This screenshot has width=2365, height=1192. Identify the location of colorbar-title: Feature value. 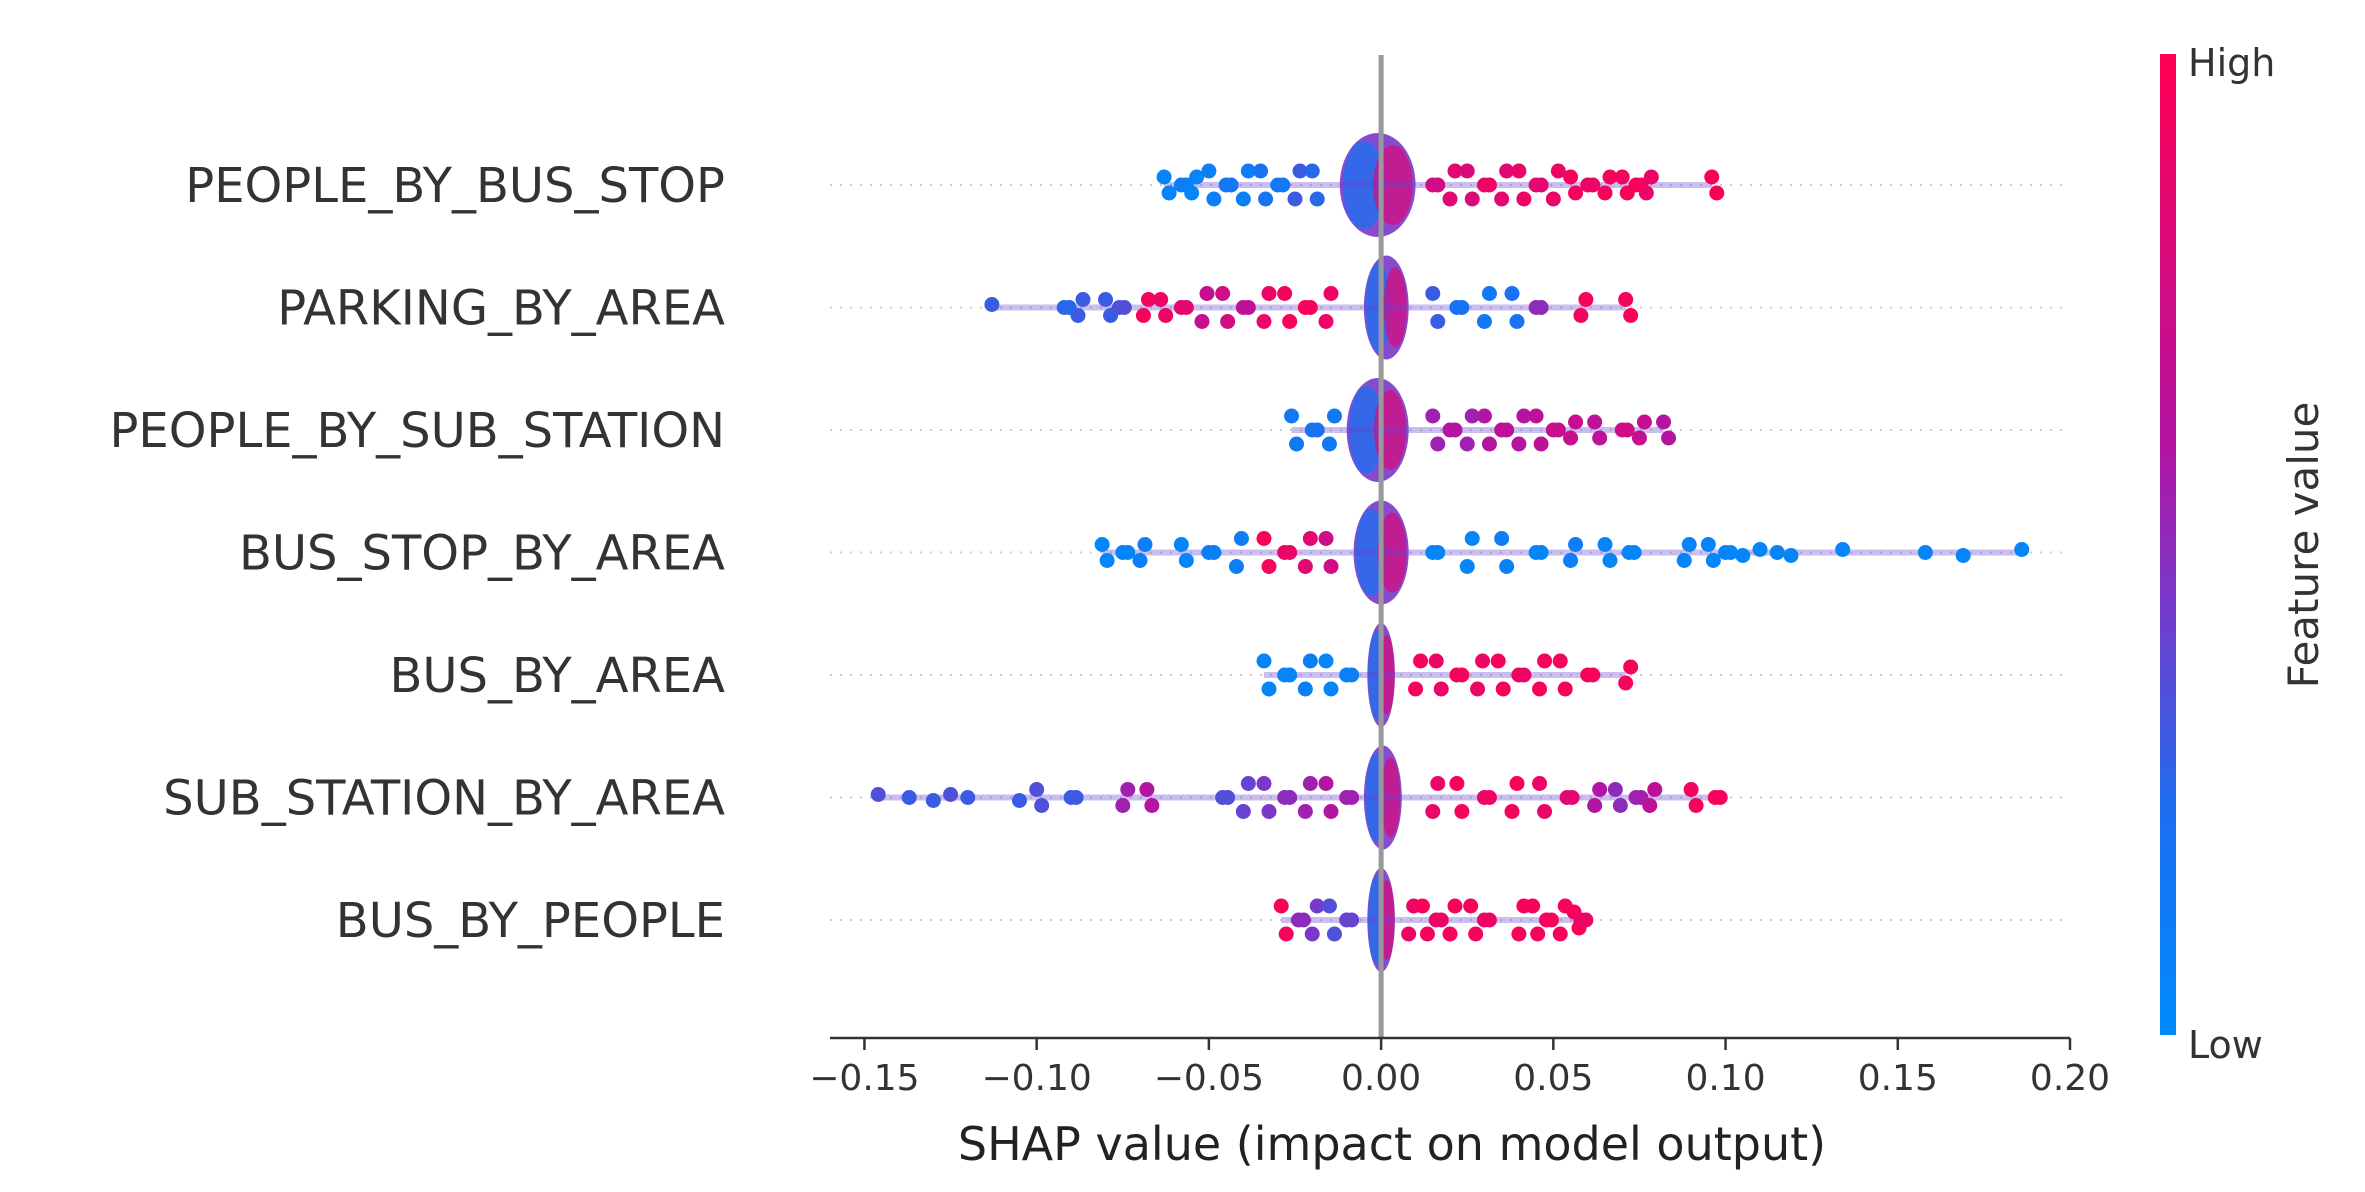
(2303, 545).